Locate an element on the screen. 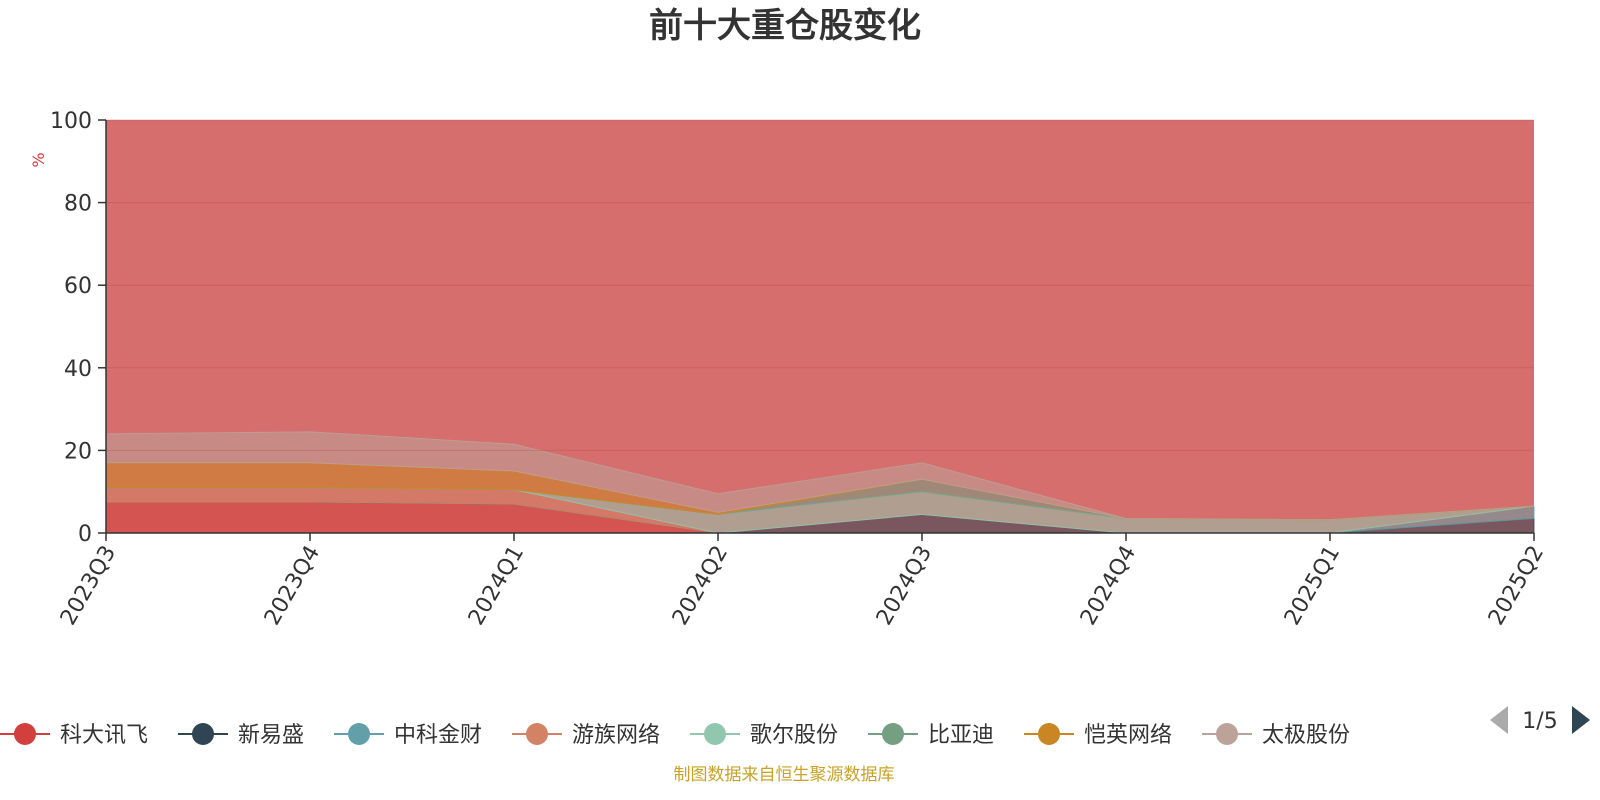 This screenshot has width=1600, height=800. x-tick-label: 2024Q1 is located at coordinates (496, 586).